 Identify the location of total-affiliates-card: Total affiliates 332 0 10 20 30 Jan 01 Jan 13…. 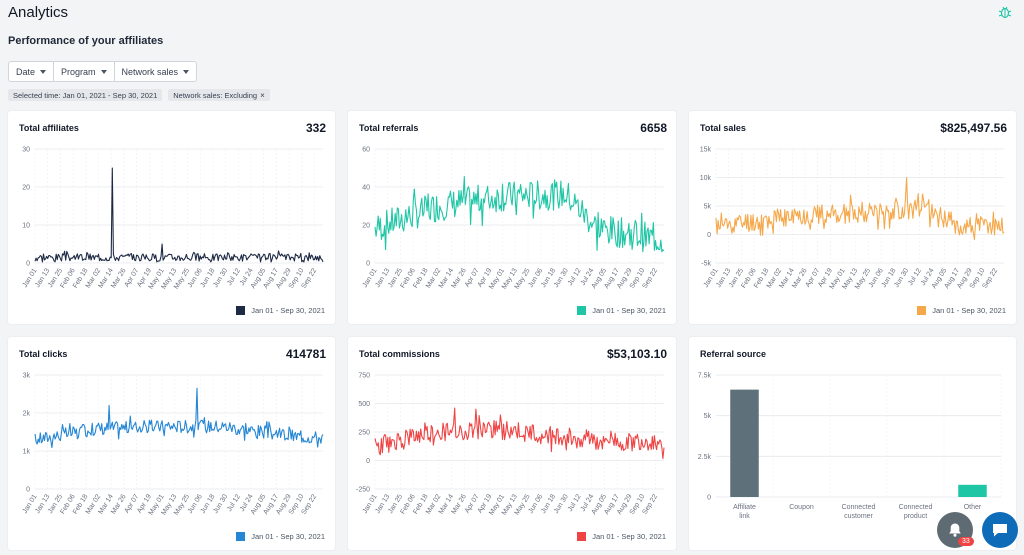
(171, 217).